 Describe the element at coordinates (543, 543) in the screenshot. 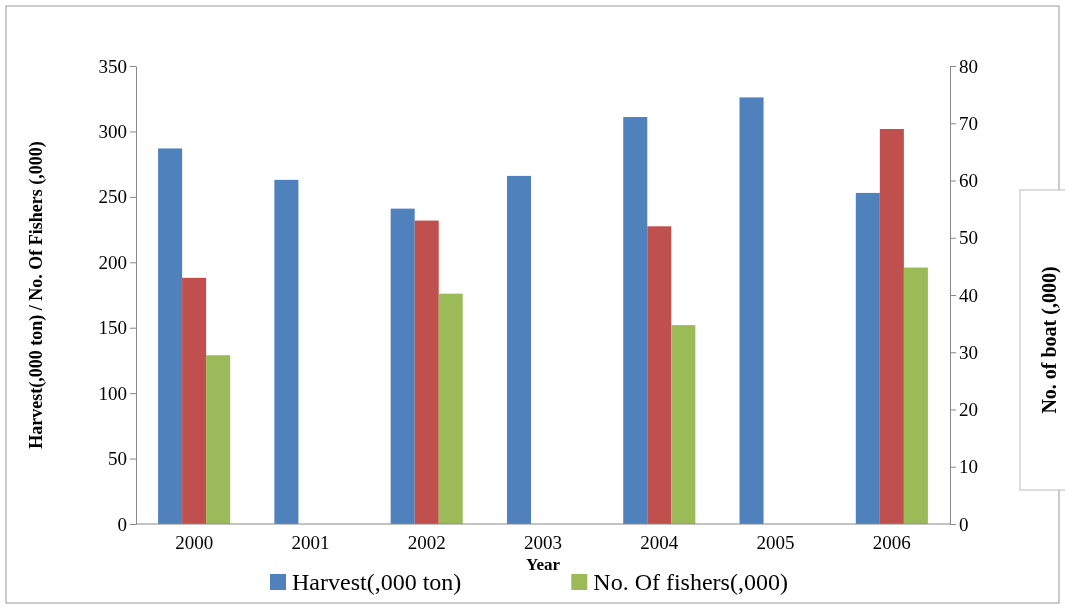

I see `x-tick-label: 2003` at that location.